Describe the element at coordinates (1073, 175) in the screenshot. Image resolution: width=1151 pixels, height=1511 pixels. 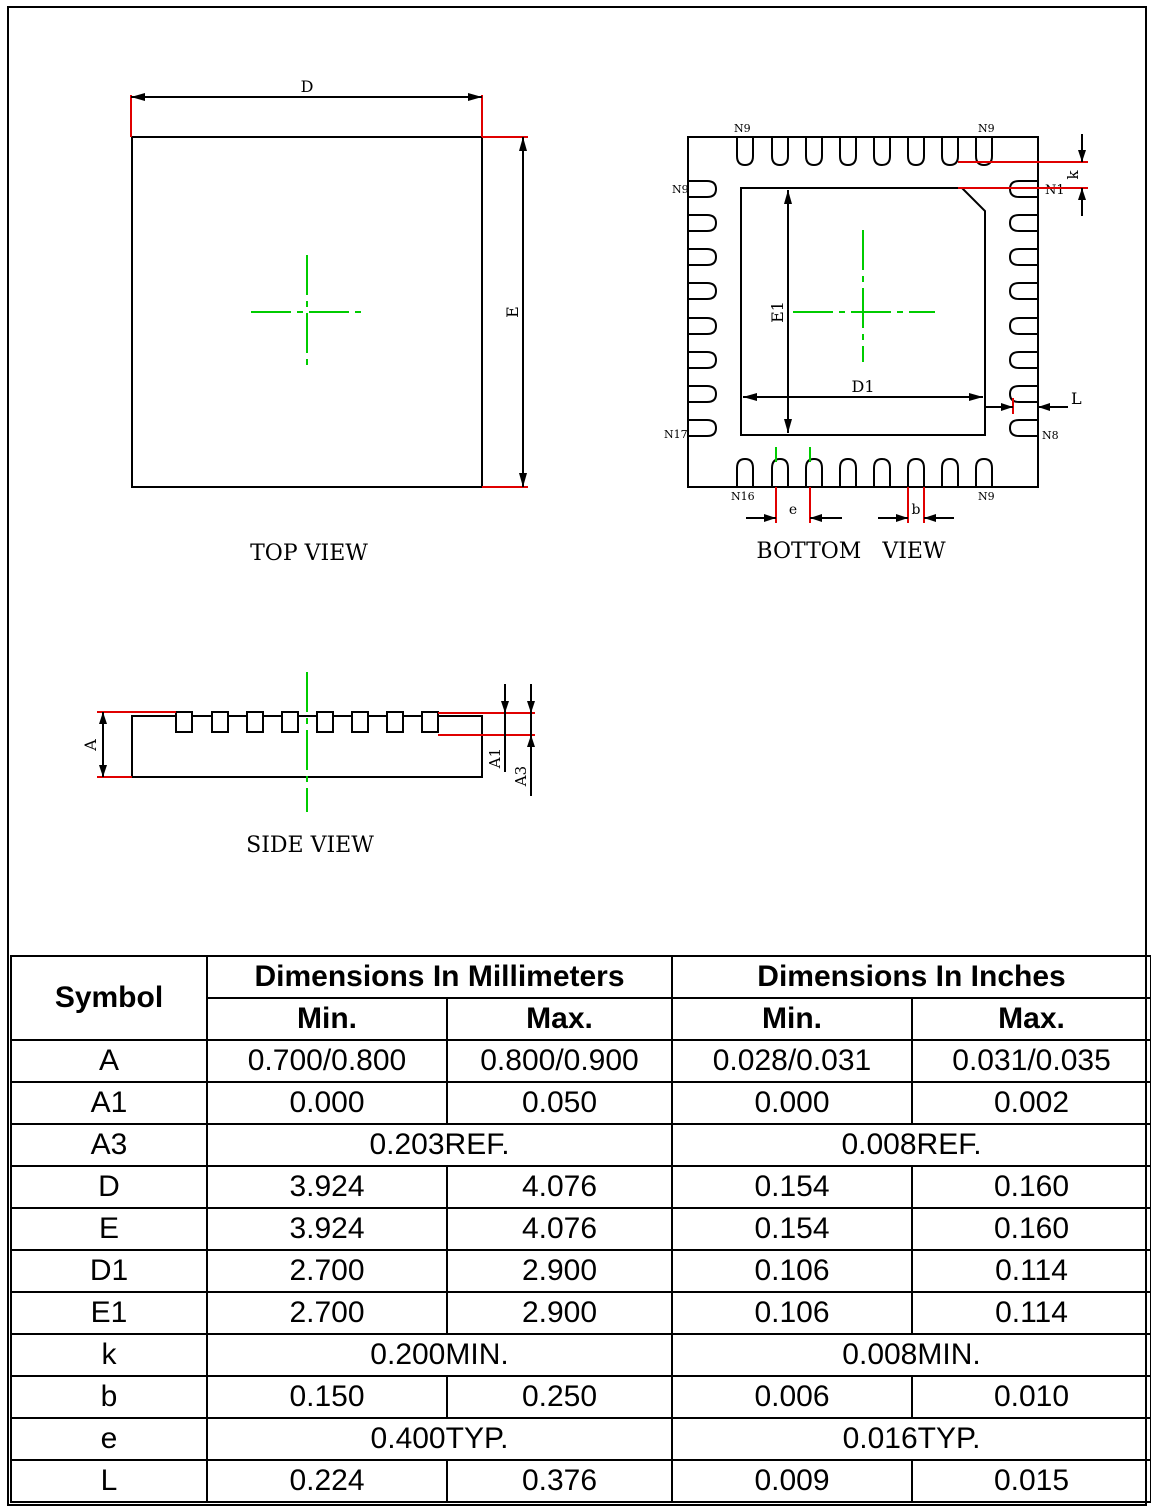
I see `k-label: k` at that location.